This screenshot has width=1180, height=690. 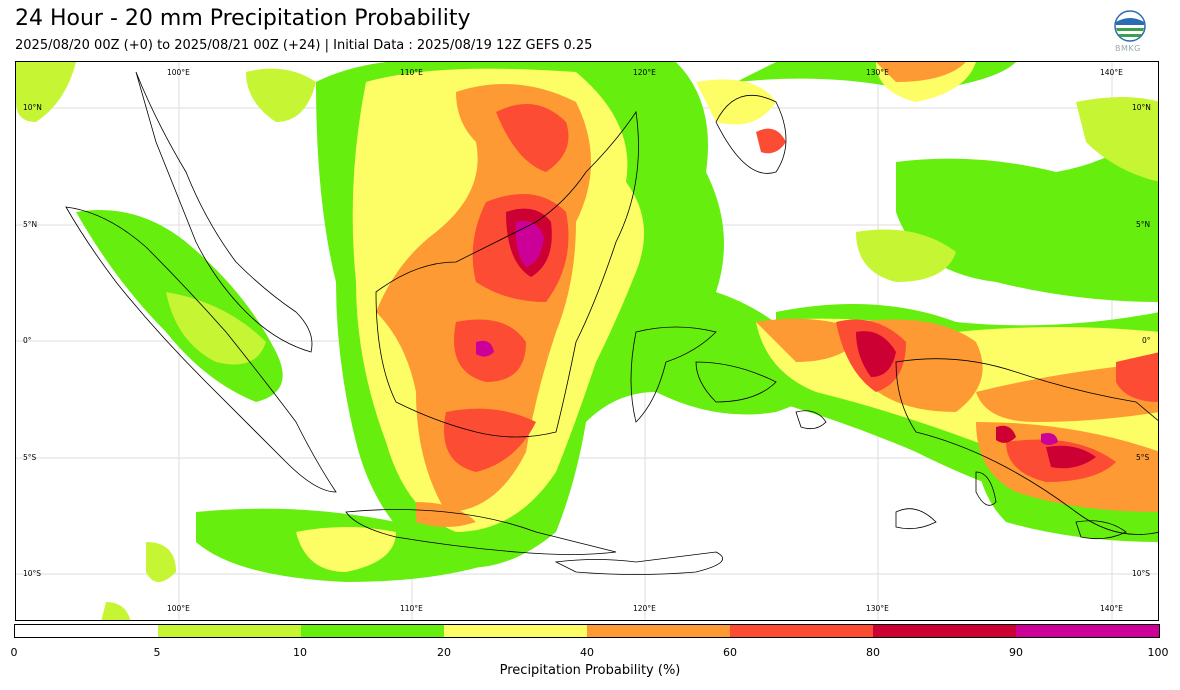 I want to click on lon-label-top: 130°E, so click(x=877, y=72).